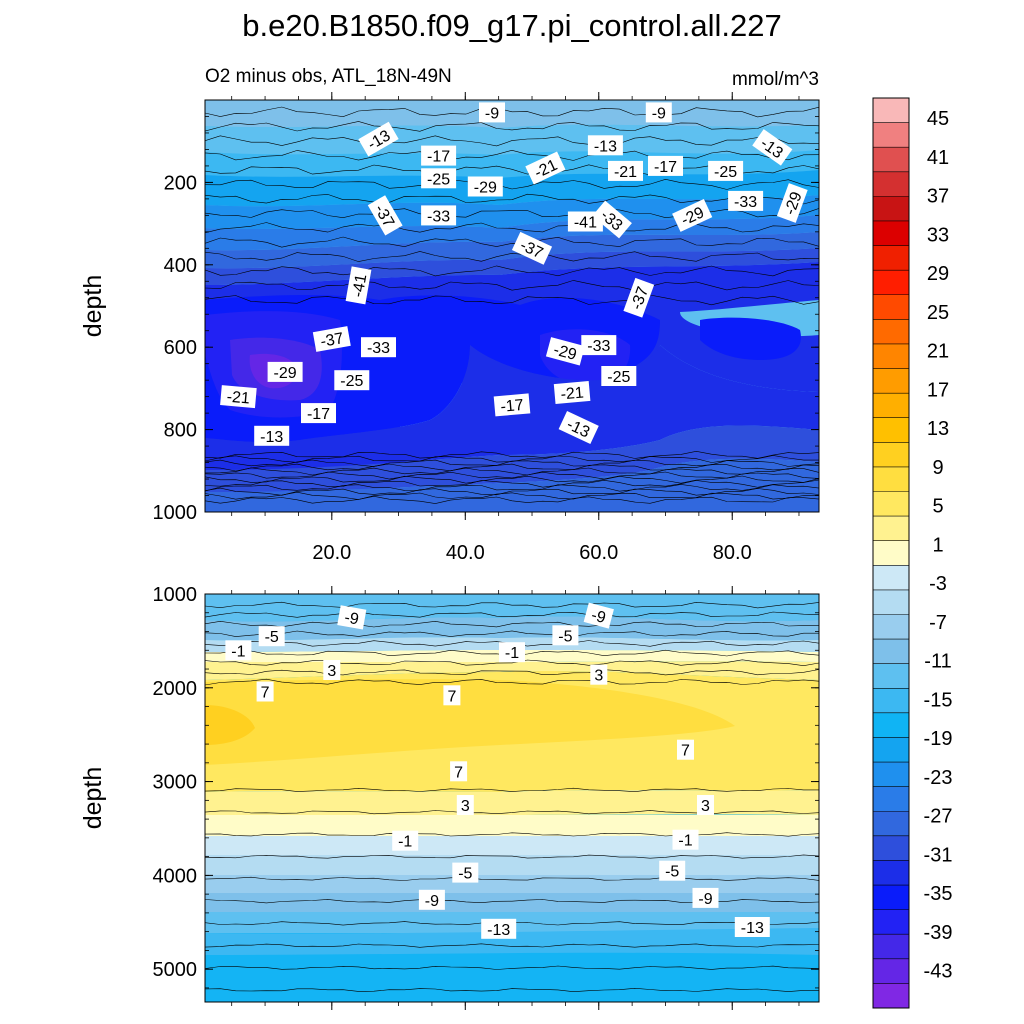 Image resolution: width=1024 pixels, height=1024 pixels. I want to click on contour-label-text: -25, so click(618, 377).